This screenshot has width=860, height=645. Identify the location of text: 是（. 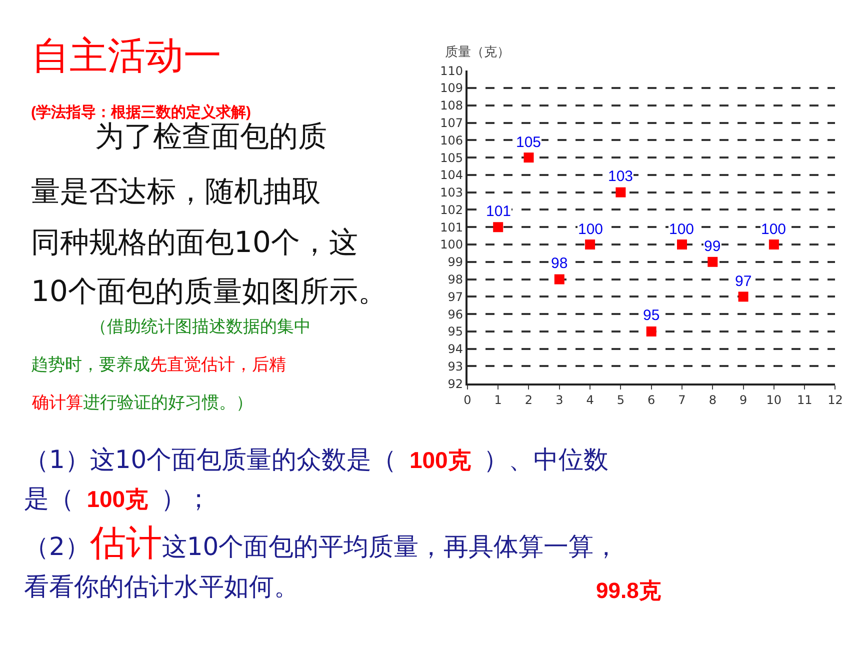
(49, 498).